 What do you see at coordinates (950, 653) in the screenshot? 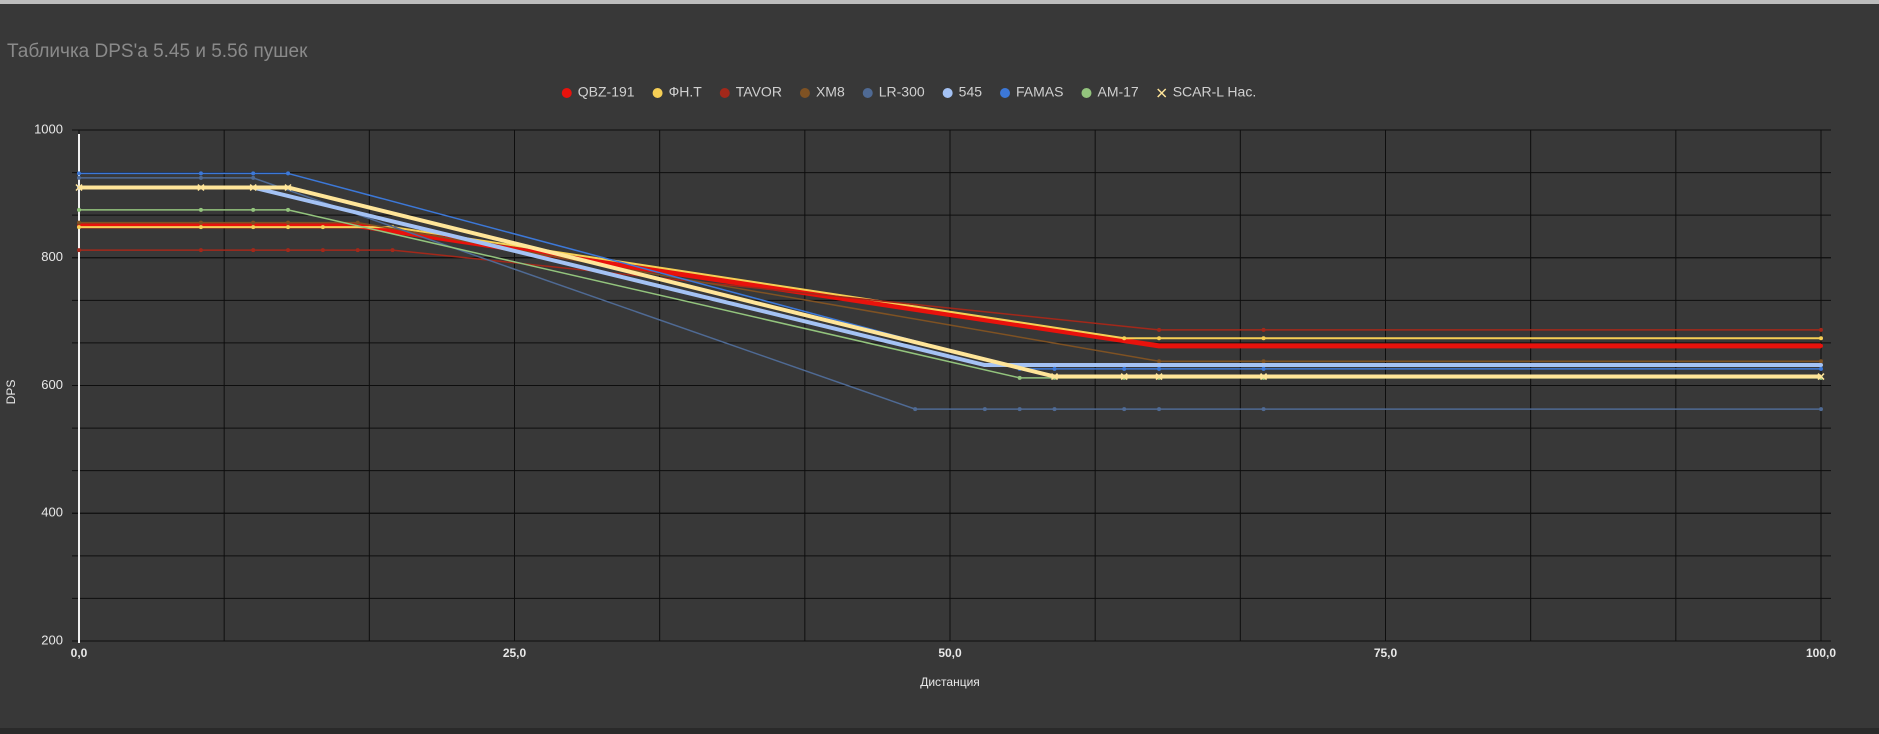
I see `x-tick-label: 50,0` at bounding box center [950, 653].